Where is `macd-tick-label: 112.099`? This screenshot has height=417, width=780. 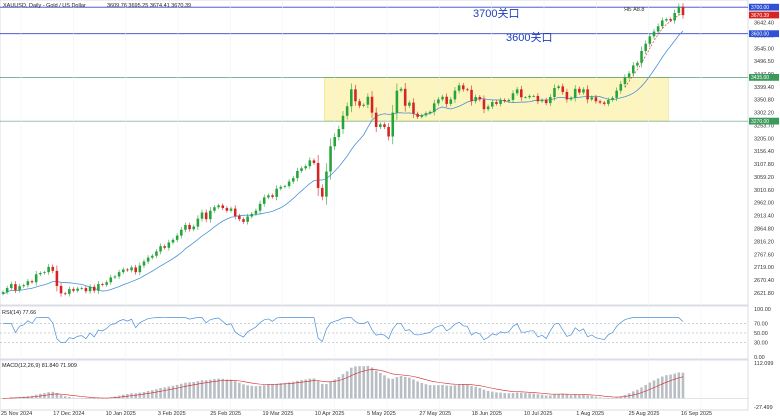
macd-tick-label: 112.099 is located at coordinates (763, 364).